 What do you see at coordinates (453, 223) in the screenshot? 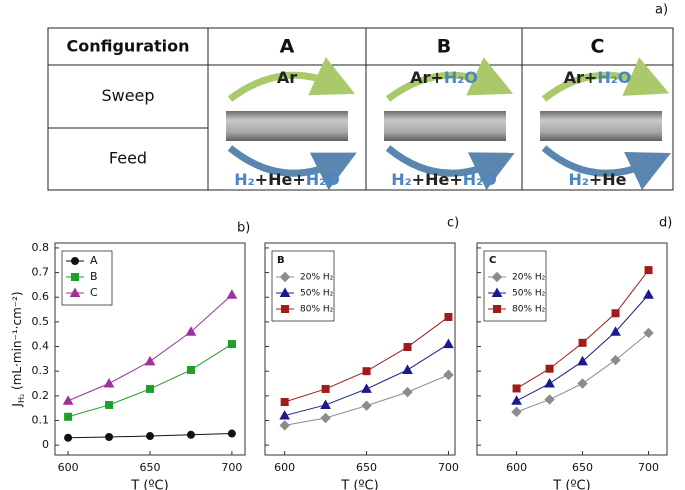
I see `panel-label: c)` at bounding box center [453, 223].